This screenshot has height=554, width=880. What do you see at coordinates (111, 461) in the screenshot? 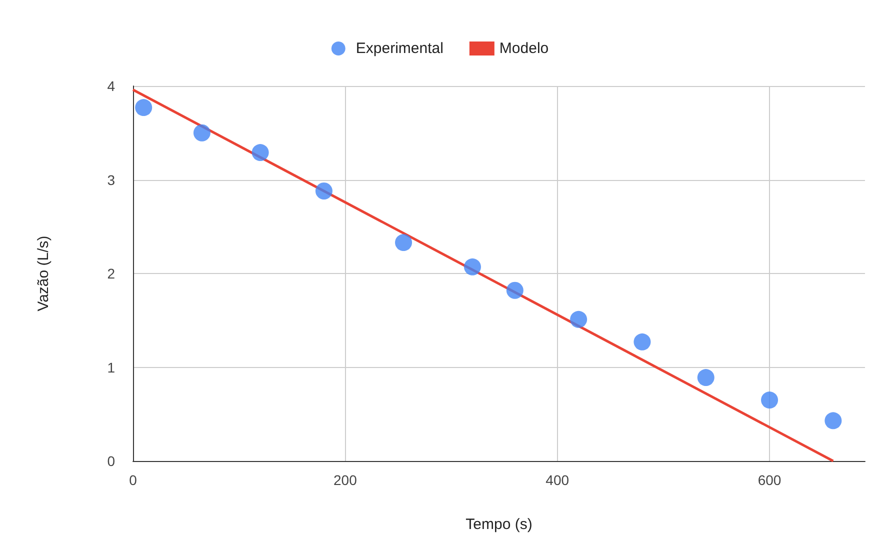
I see `y-tick-label: 0` at bounding box center [111, 461].